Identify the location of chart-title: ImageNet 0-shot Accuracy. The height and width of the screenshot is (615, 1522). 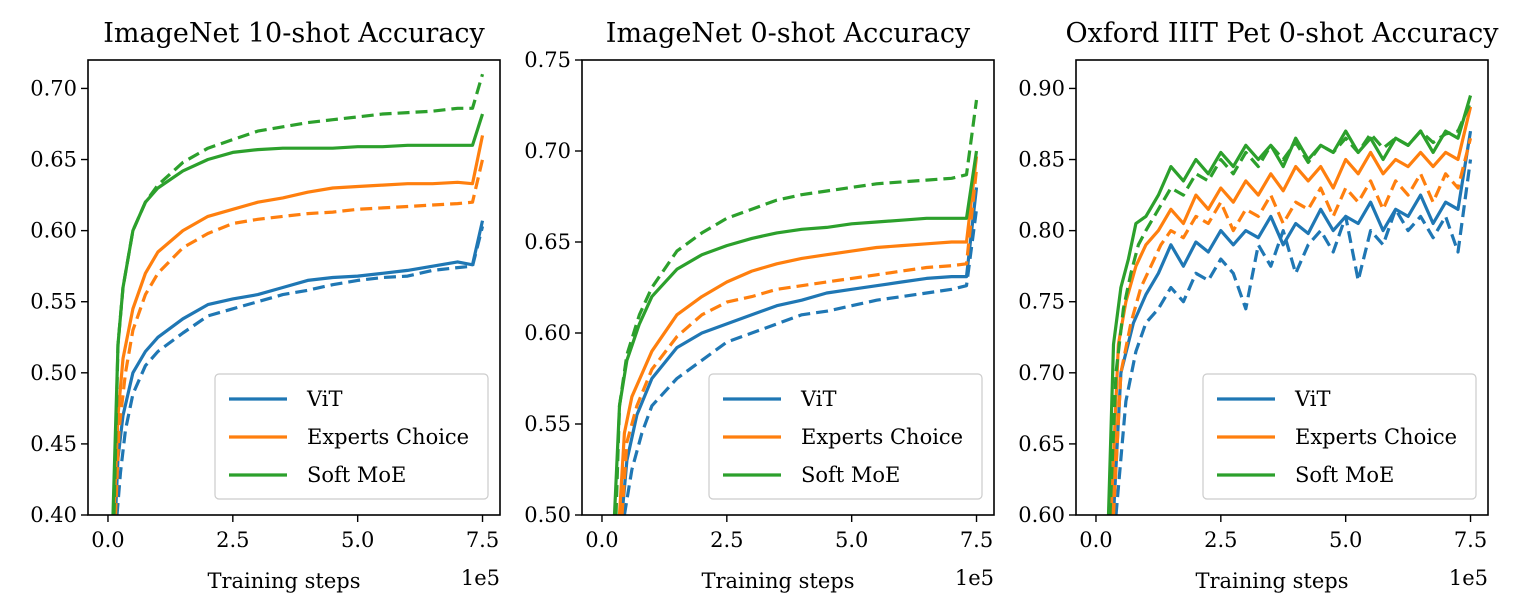
(788, 33).